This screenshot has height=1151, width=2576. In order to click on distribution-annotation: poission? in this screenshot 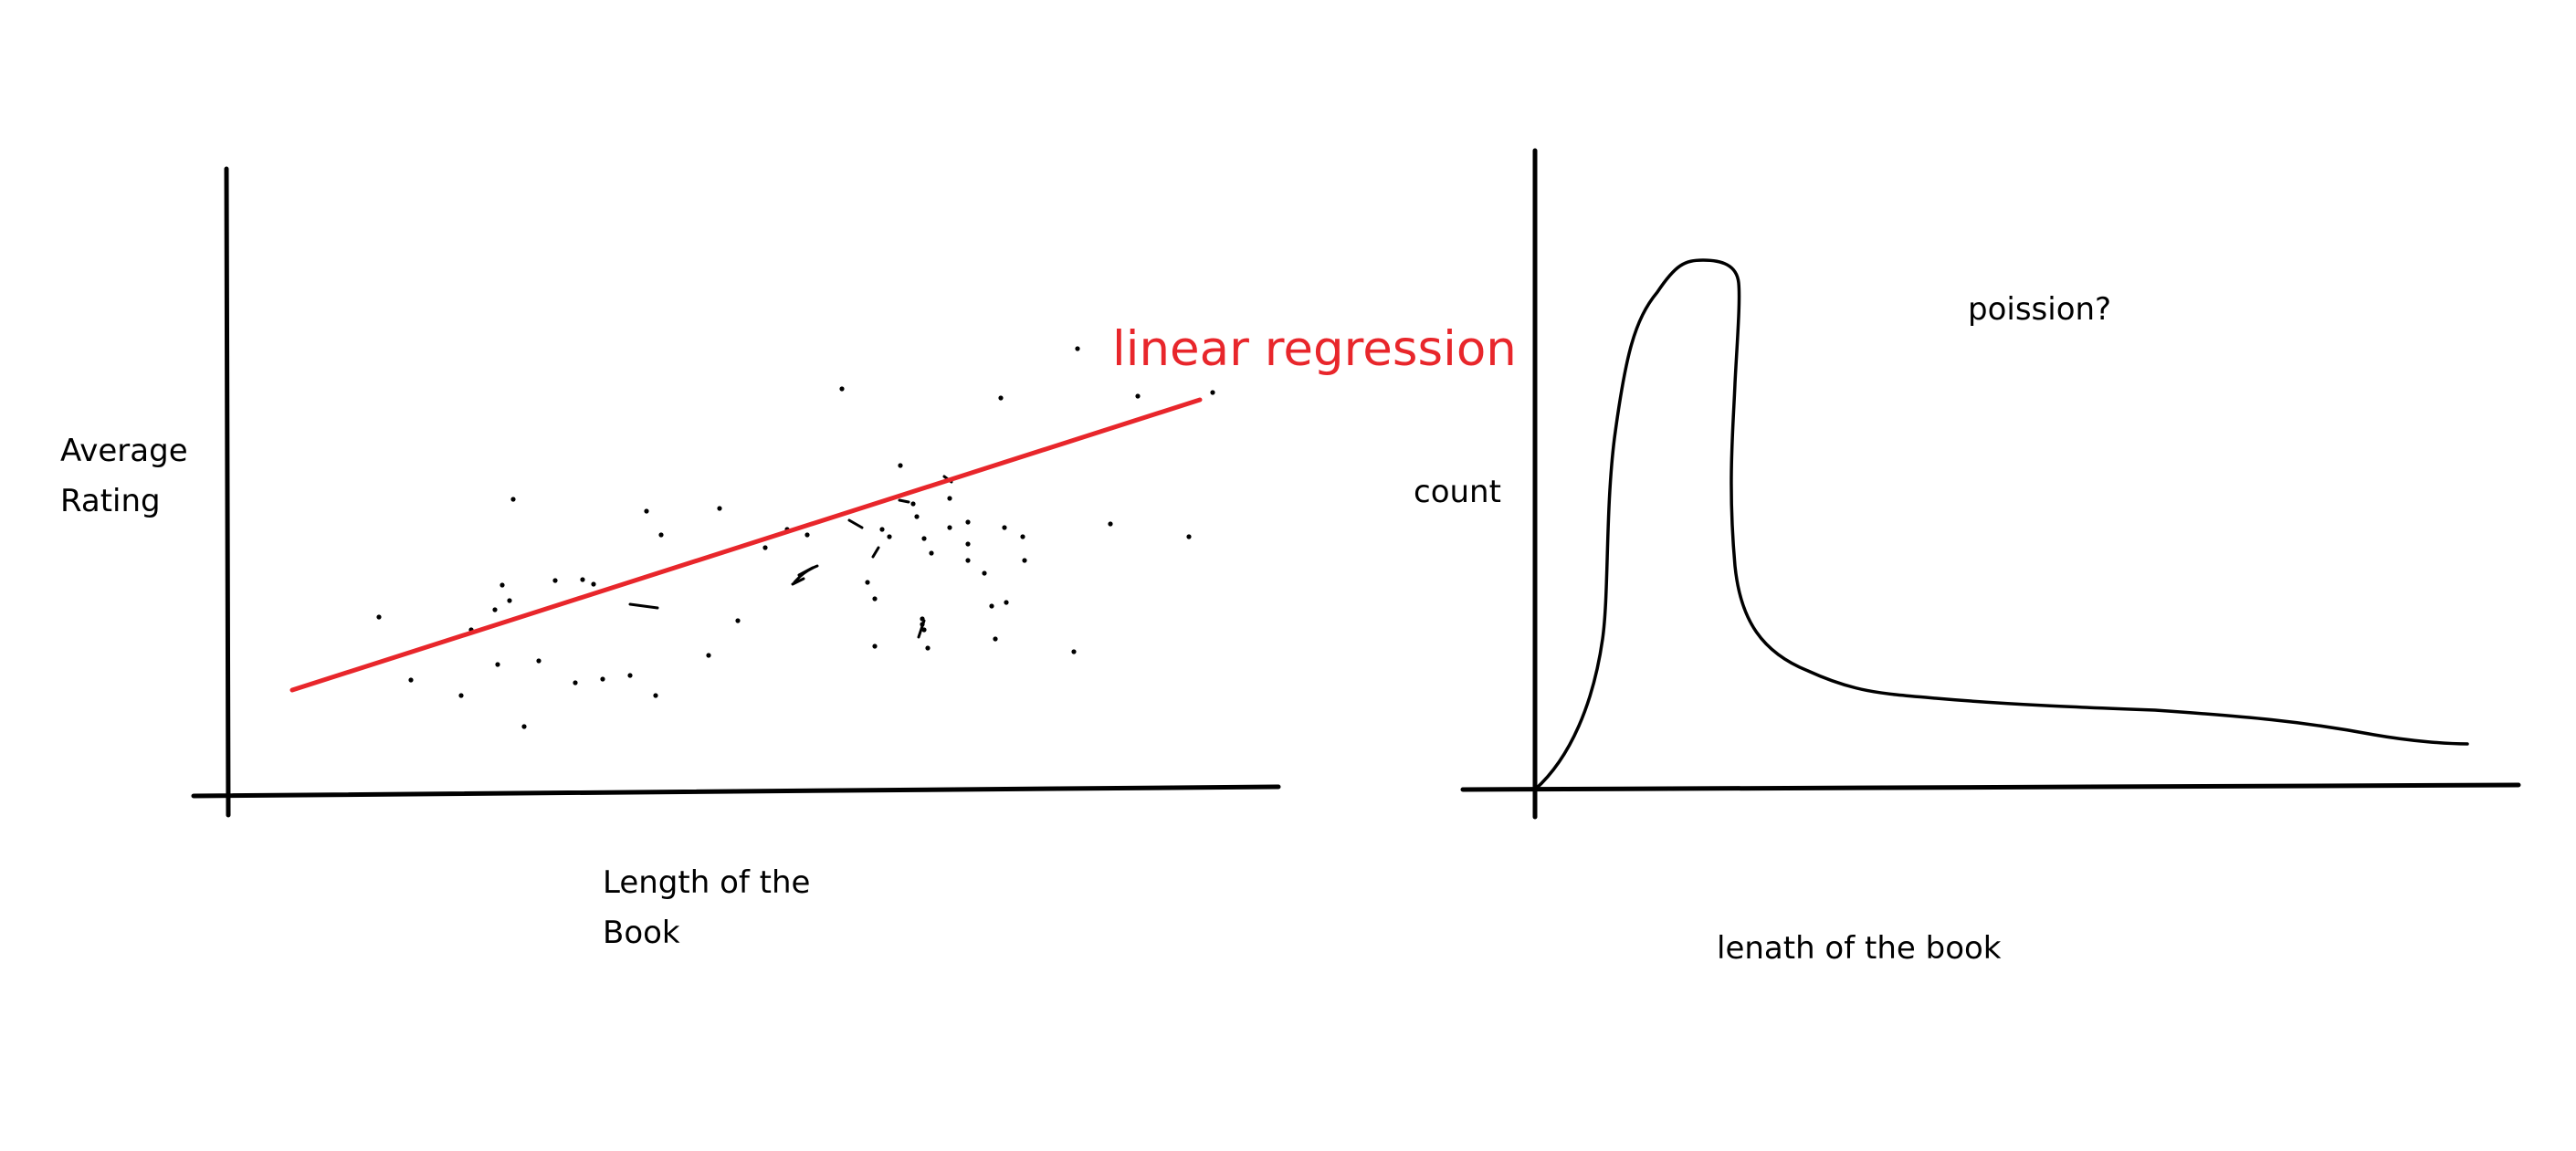, I will do `click(2039, 309)`.